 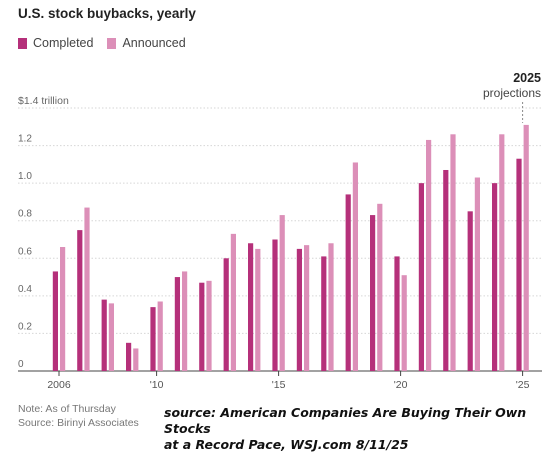 I want to click on bar-completed-2016, so click(x=299, y=309).